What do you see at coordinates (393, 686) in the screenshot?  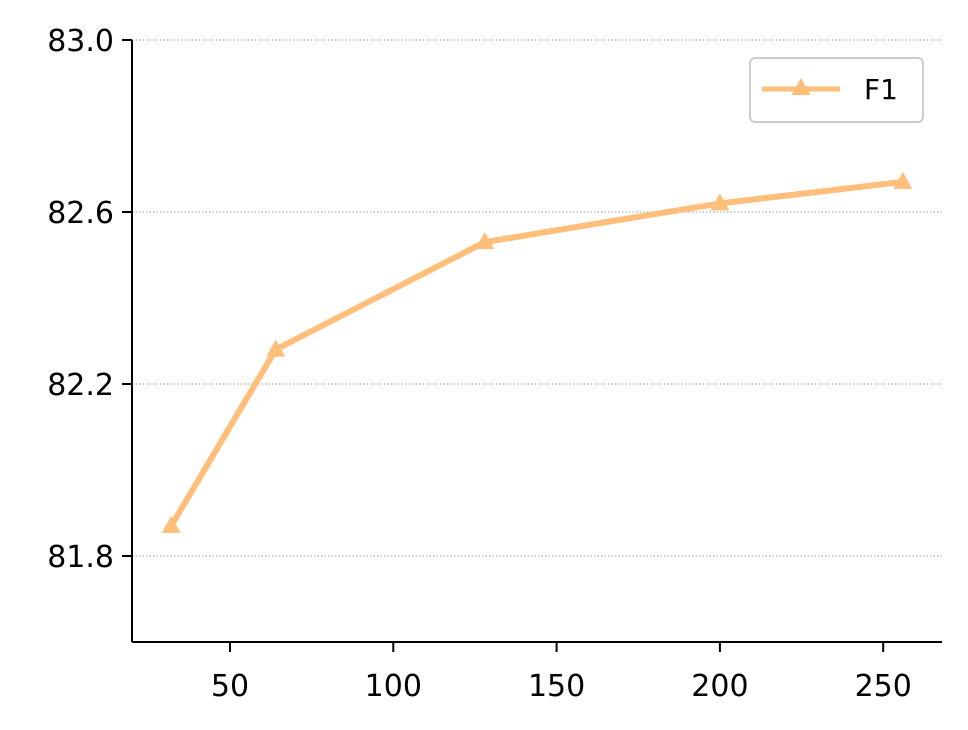 I see `x-tick-label: 100` at bounding box center [393, 686].